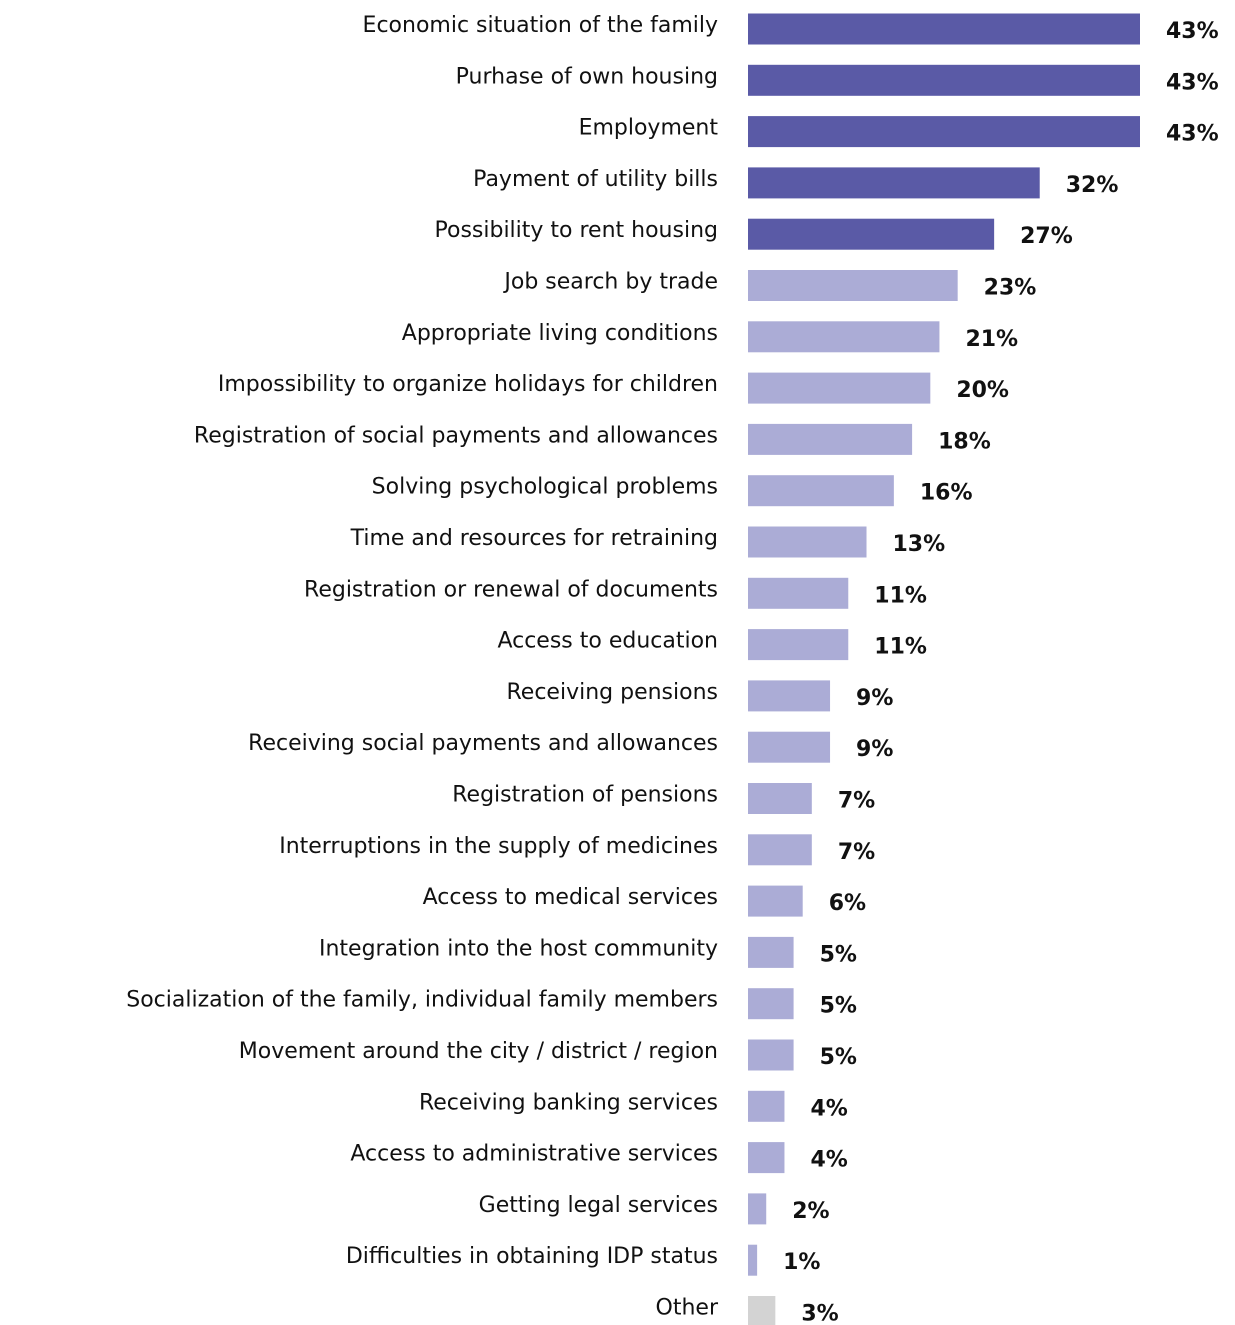  Describe the element at coordinates (1046, 236) in the screenshot. I see `value-label: 27%` at that location.